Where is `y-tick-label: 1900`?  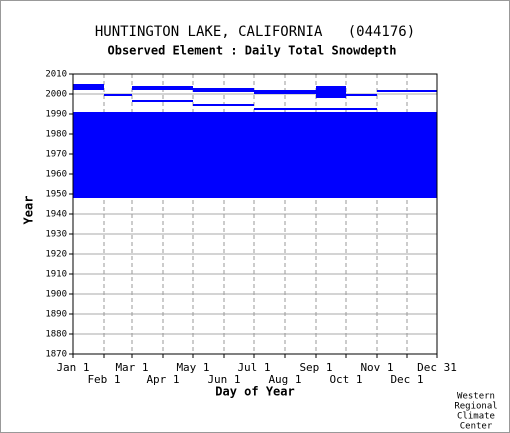 y-tick-label: 1900 is located at coordinates (56, 295).